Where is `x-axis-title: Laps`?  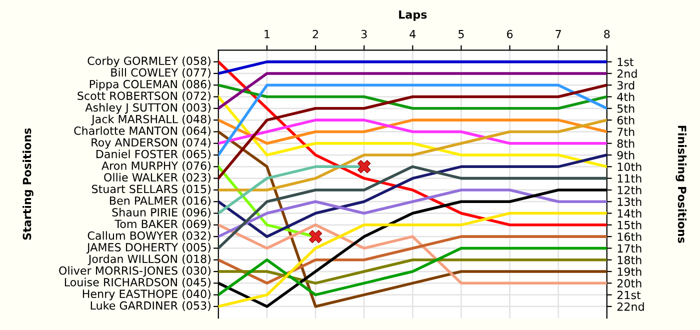 x-axis-title: Laps is located at coordinates (413, 15).